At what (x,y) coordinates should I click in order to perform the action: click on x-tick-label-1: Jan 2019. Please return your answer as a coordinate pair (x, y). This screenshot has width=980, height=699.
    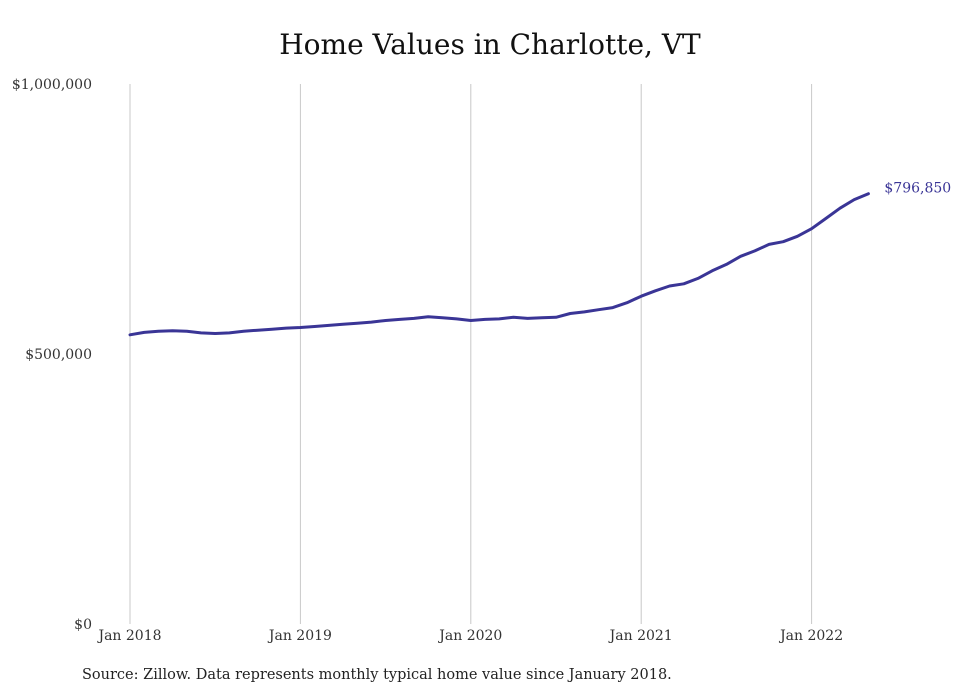
    Looking at the image, I should click on (299, 636).